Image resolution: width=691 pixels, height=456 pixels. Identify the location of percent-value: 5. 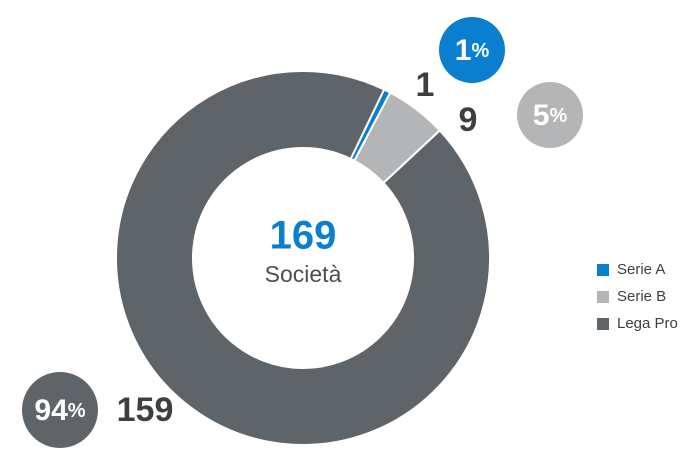
(541, 115).